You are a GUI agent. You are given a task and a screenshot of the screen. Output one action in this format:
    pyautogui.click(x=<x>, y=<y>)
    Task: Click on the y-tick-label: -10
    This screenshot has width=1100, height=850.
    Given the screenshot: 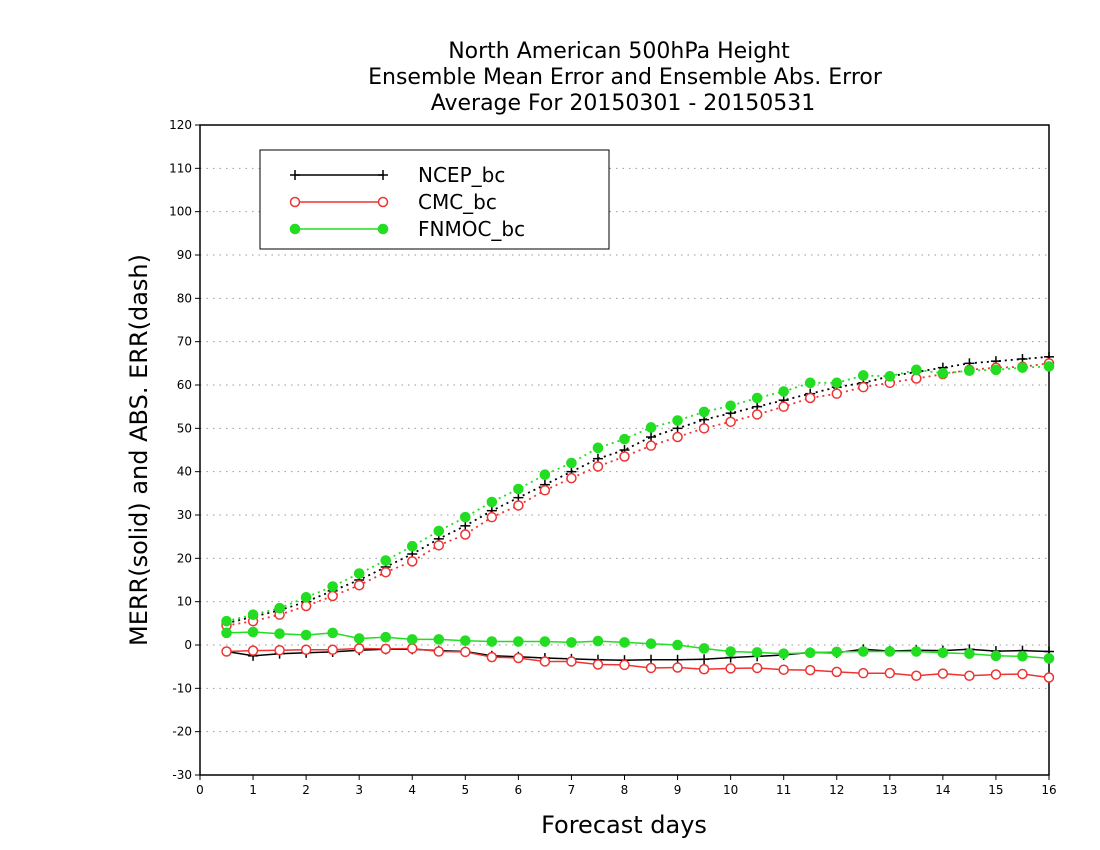 What is the action you would take?
    pyautogui.click(x=182, y=688)
    